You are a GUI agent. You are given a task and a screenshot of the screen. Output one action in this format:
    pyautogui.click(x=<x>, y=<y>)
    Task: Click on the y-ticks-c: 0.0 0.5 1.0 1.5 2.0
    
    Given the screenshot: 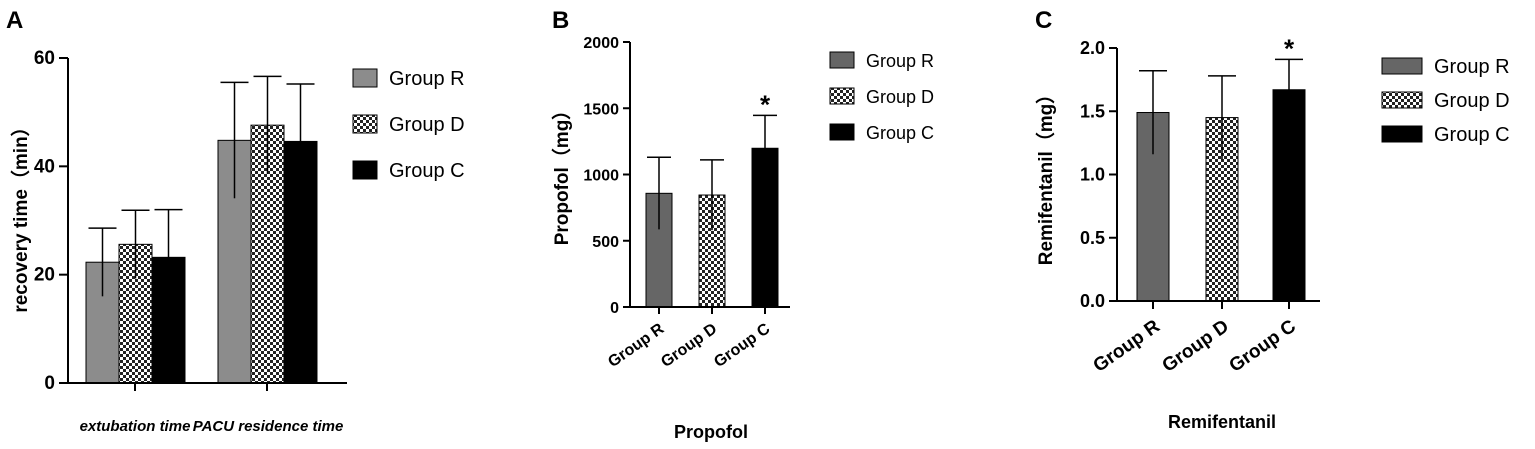 What is the action you would take?
    pyautogui.click(x=1200, y=174)
    